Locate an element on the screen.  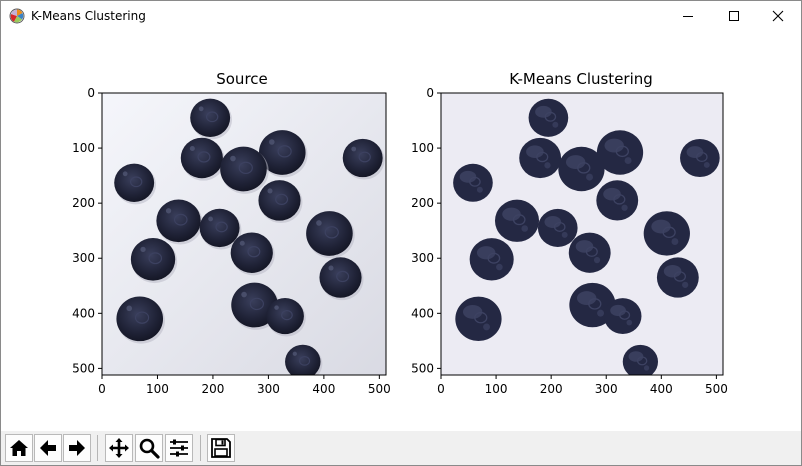
home-button is located at coordinates (19, 448).